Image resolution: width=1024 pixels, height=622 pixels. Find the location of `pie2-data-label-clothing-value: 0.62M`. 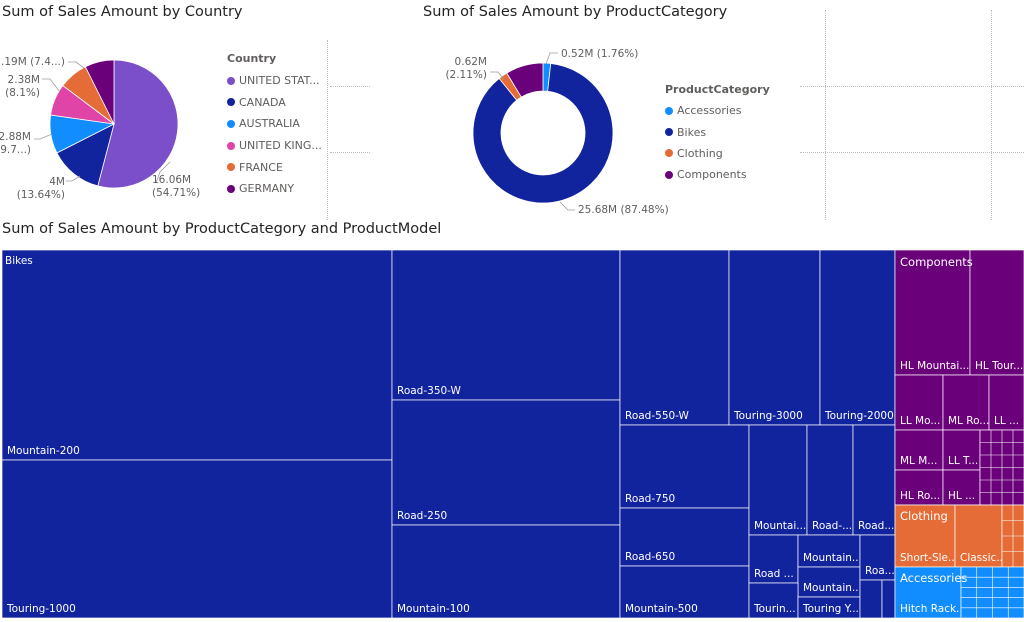

pie2-data-label-clothing-value: 0.62M is located at coordinates (471, 62).